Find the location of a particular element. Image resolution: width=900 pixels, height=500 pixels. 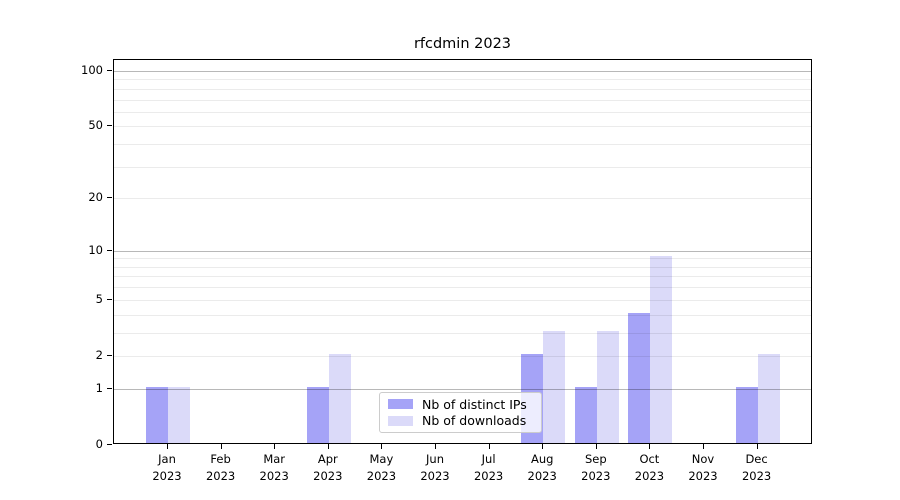

bar-ips-dec is located at coordinates (746, 414).